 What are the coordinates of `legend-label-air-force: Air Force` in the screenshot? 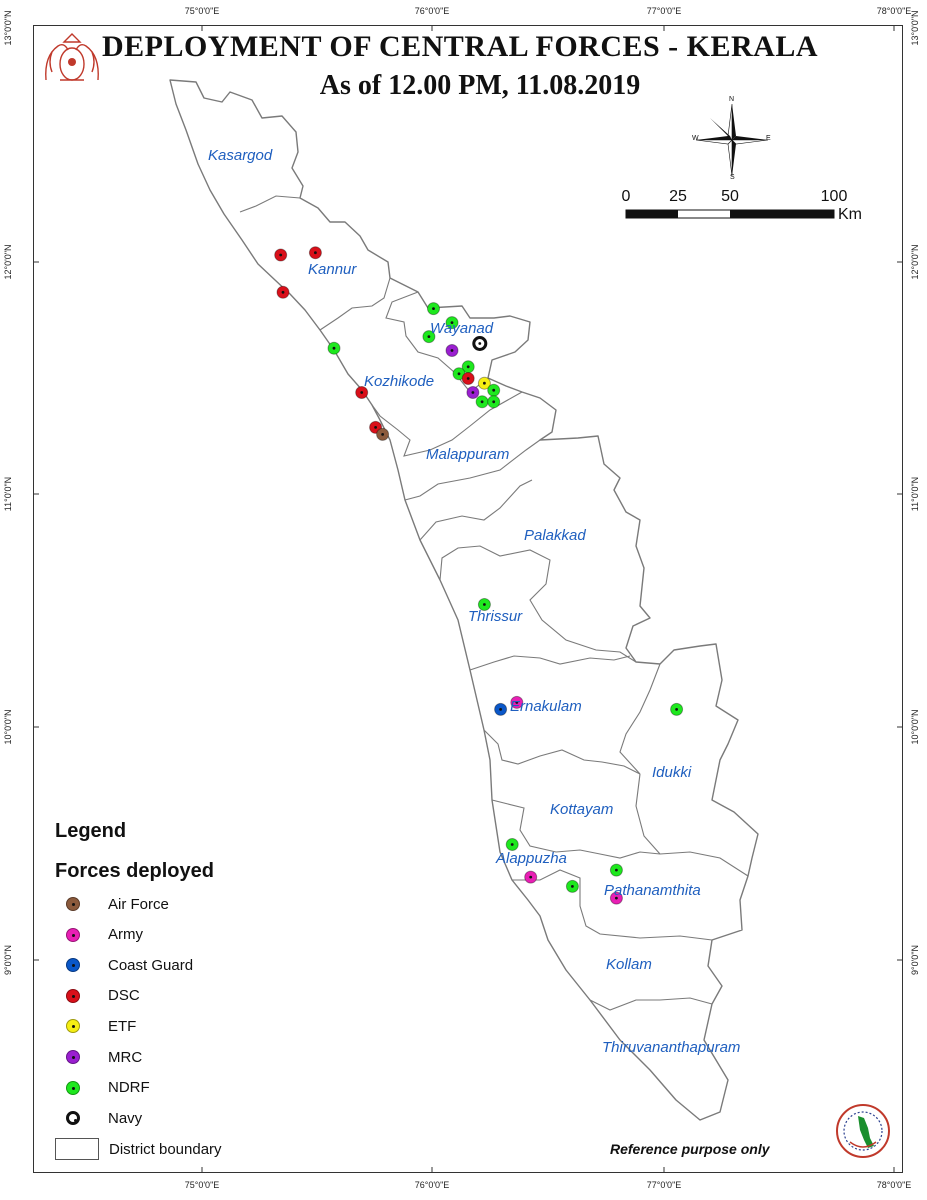 It's located at (138, 904).